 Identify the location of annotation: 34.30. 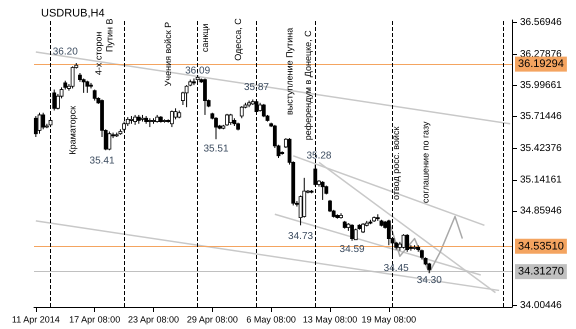
(429, 280).